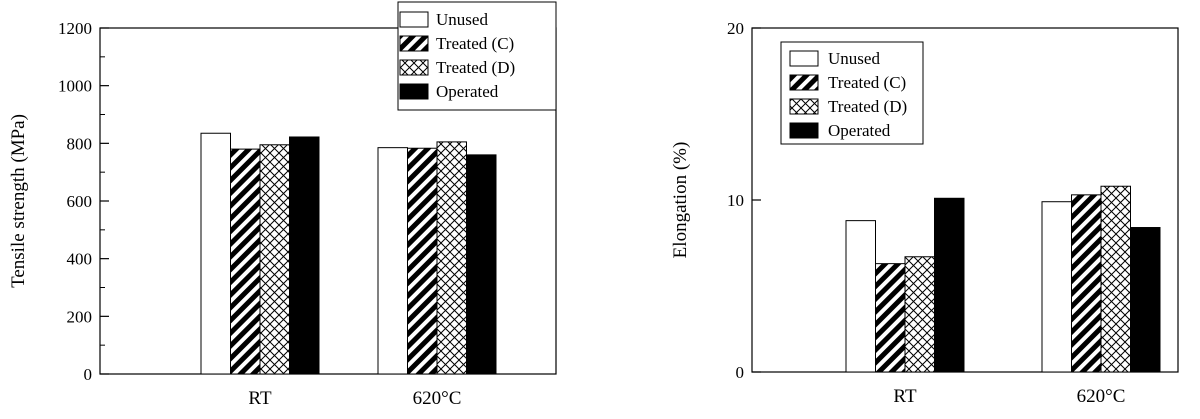 Image resolution: width=1200 pixels, height=419 pixels. I want to click on y-tick-label: 400, so click(80, 259).